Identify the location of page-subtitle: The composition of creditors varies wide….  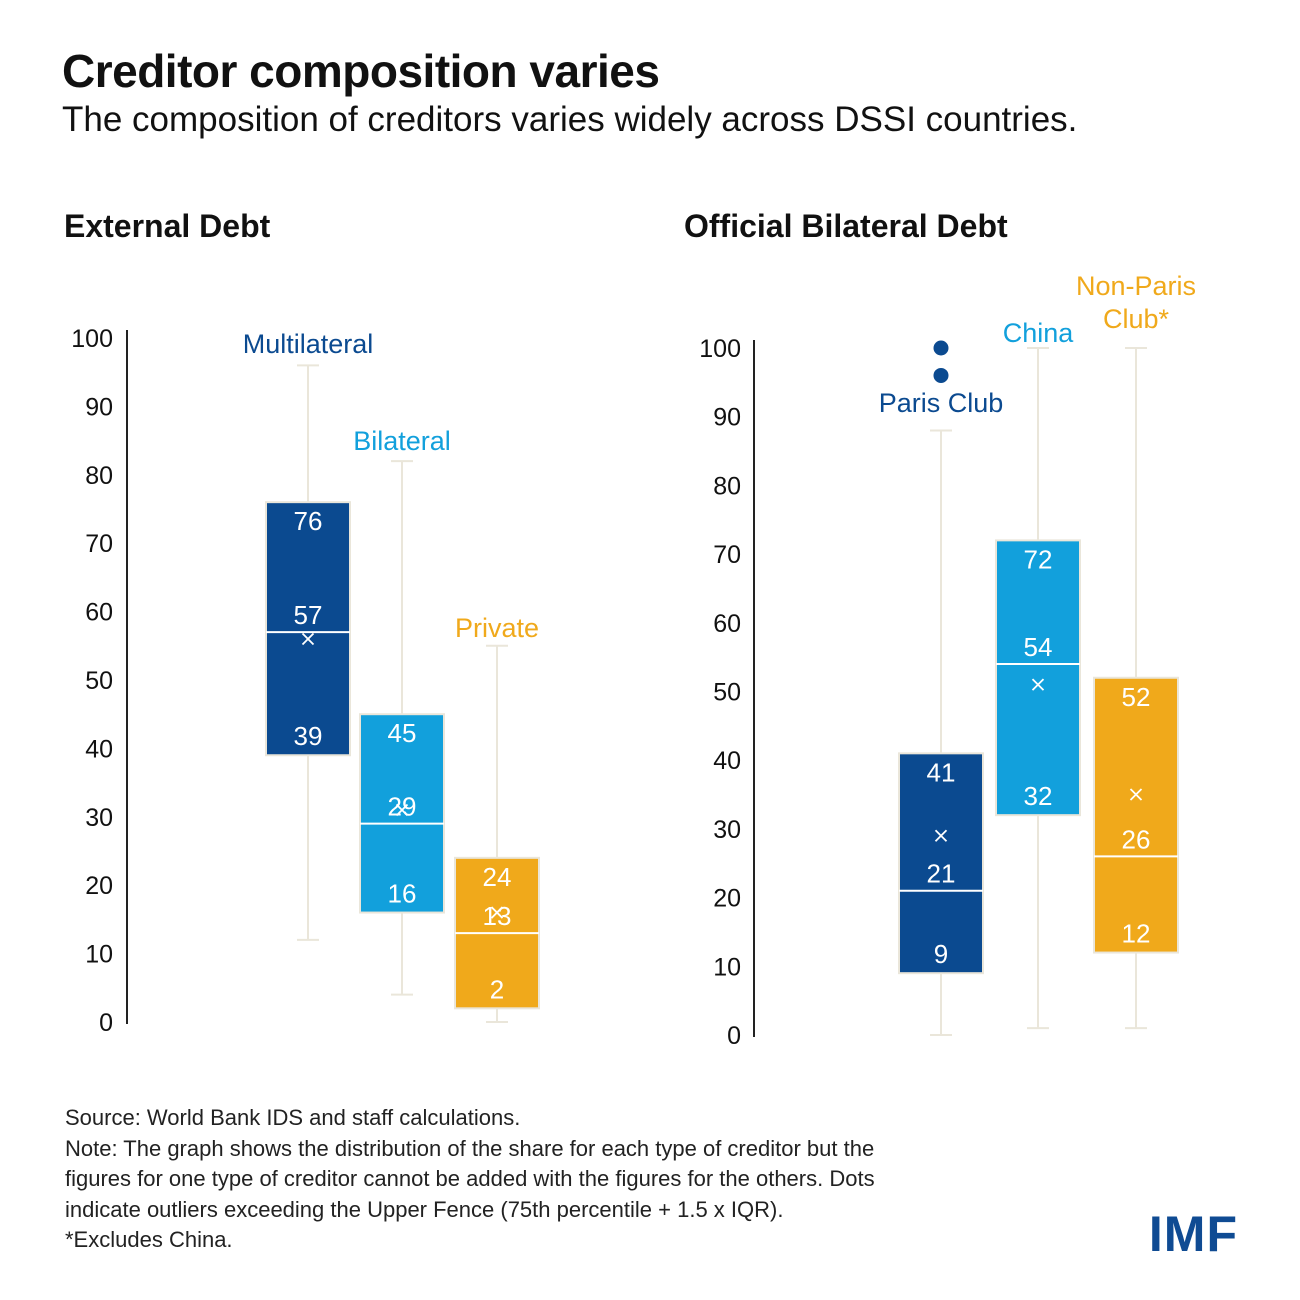
(570, 119).